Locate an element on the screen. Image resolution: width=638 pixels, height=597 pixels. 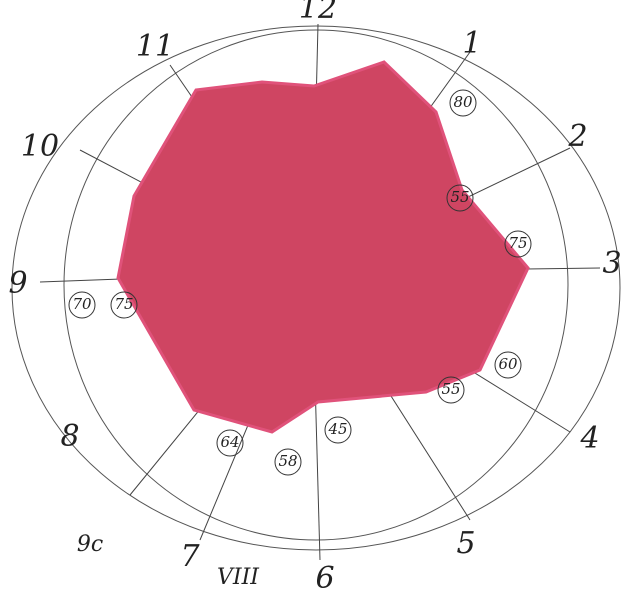
circled-value: 58 is located at coordinates (287, 461).